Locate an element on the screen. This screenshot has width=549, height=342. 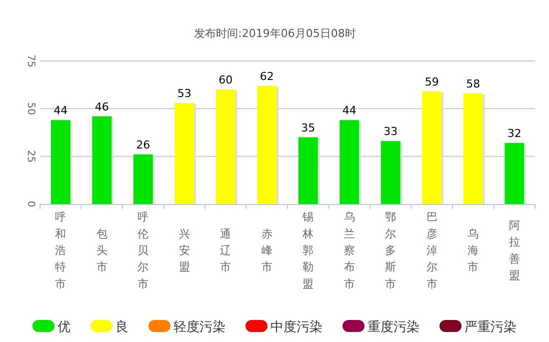
x-tick-label: 赤峰市 is located at coordinates (266, 250).